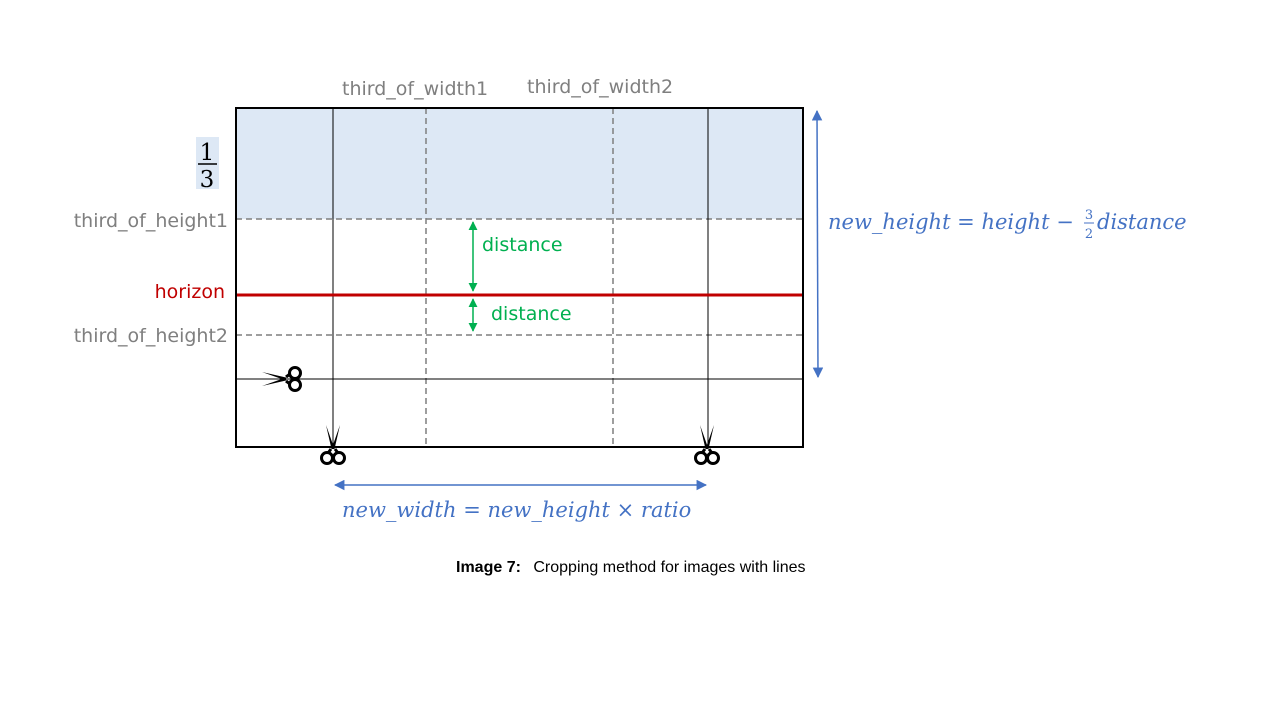  I want to click on top-third-highlight, so click(519, 163).